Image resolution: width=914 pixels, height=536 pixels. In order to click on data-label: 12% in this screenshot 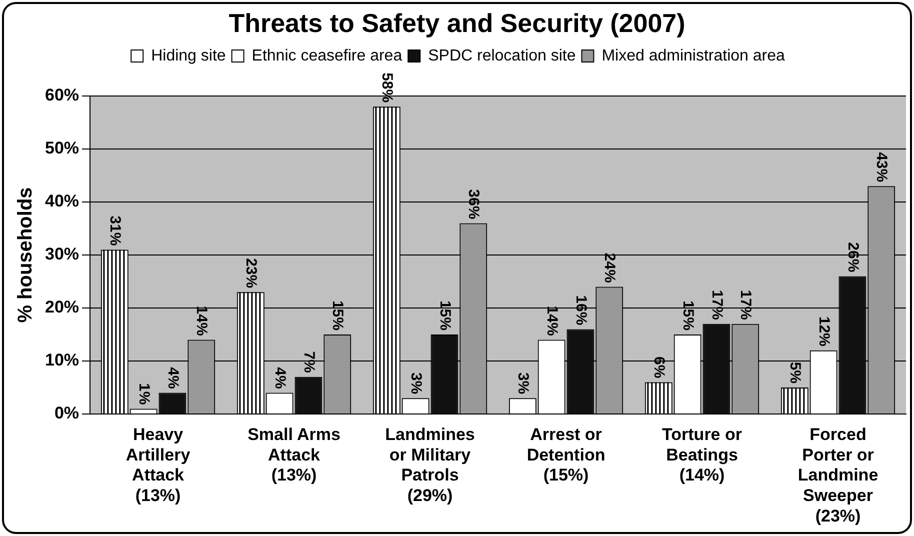, I will do `click(823, 331)`.